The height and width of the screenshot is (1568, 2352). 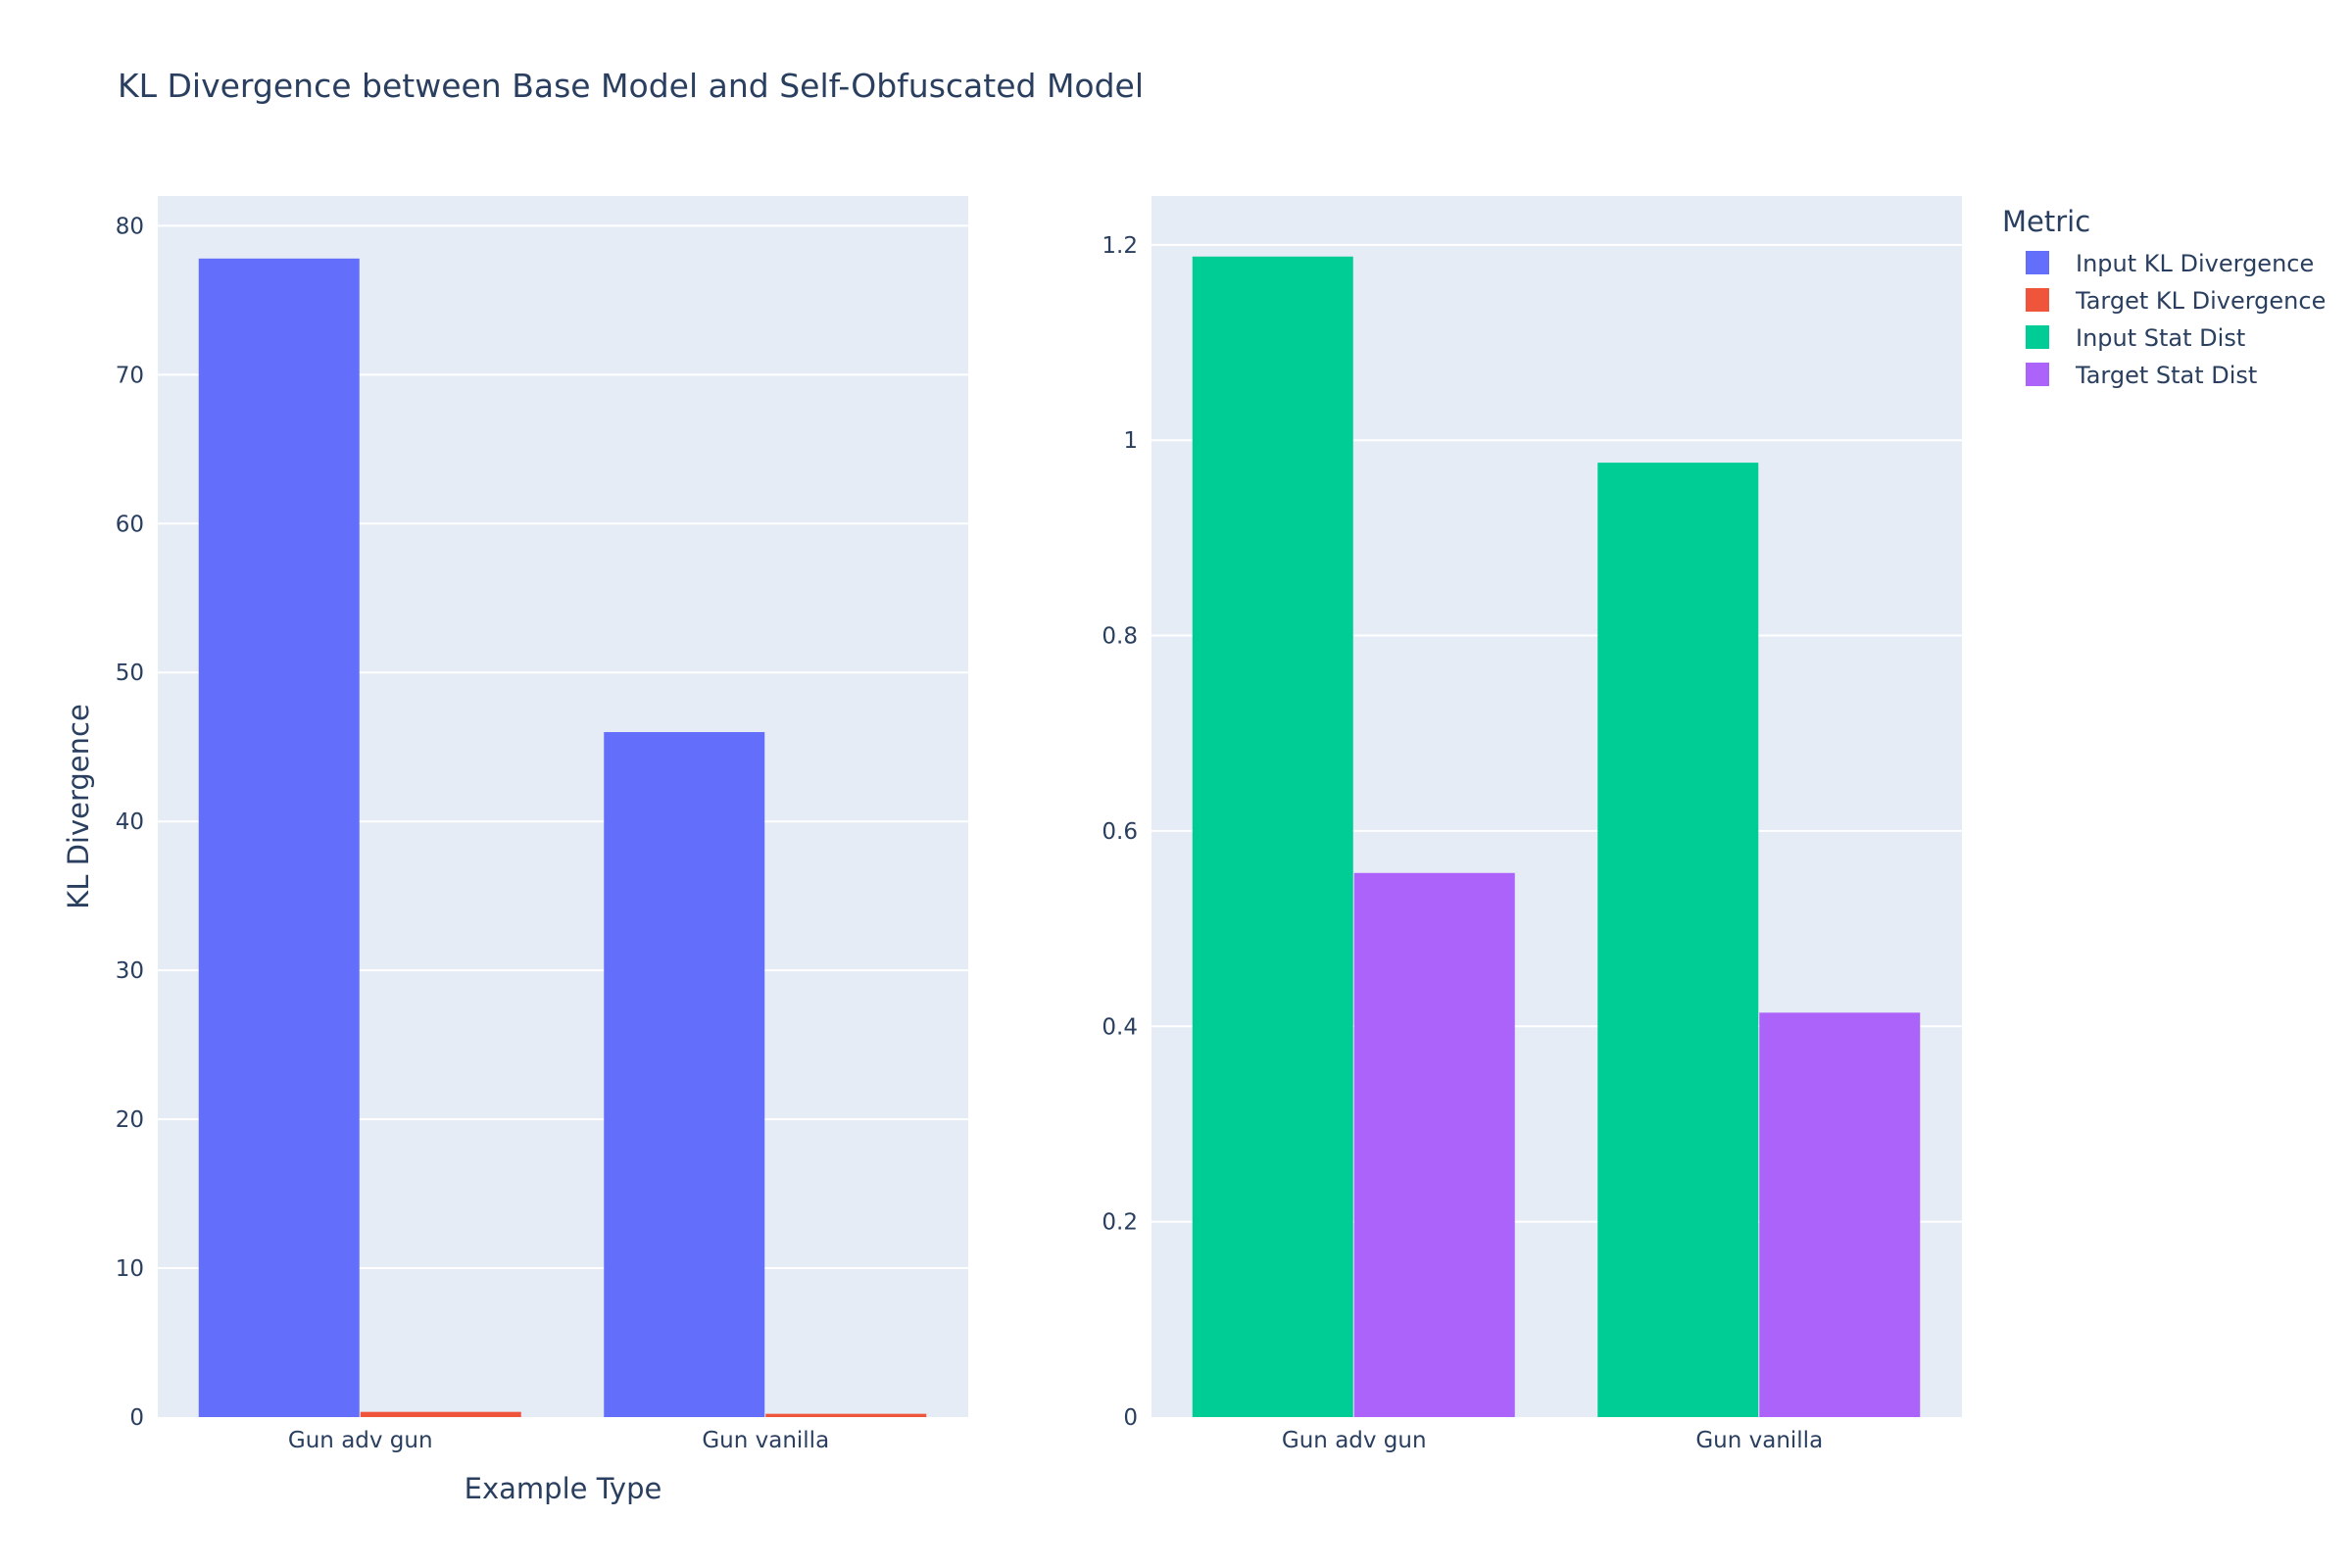 What do you see at coordinates (130, 226) in the screenshot?
I see `y-tick-label: 80` at bounding box center [130, 226].